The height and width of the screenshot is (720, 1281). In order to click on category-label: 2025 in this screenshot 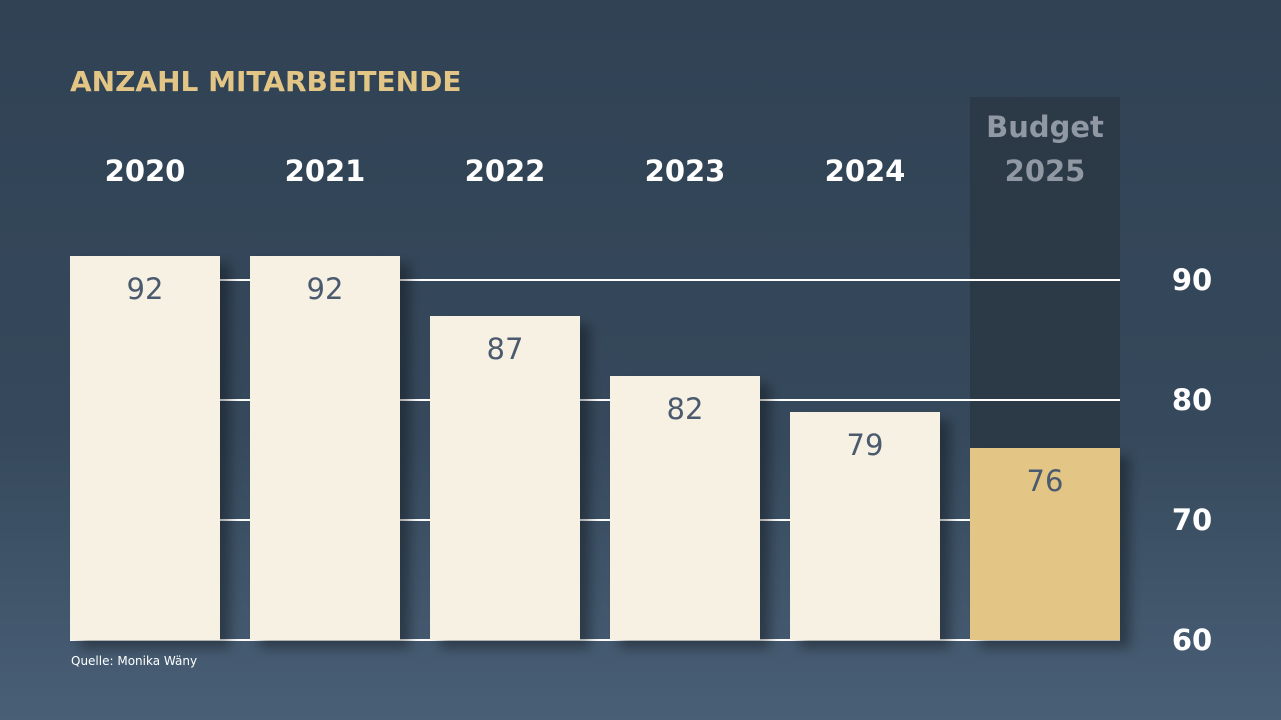, I will do `click(1045, 171)`.